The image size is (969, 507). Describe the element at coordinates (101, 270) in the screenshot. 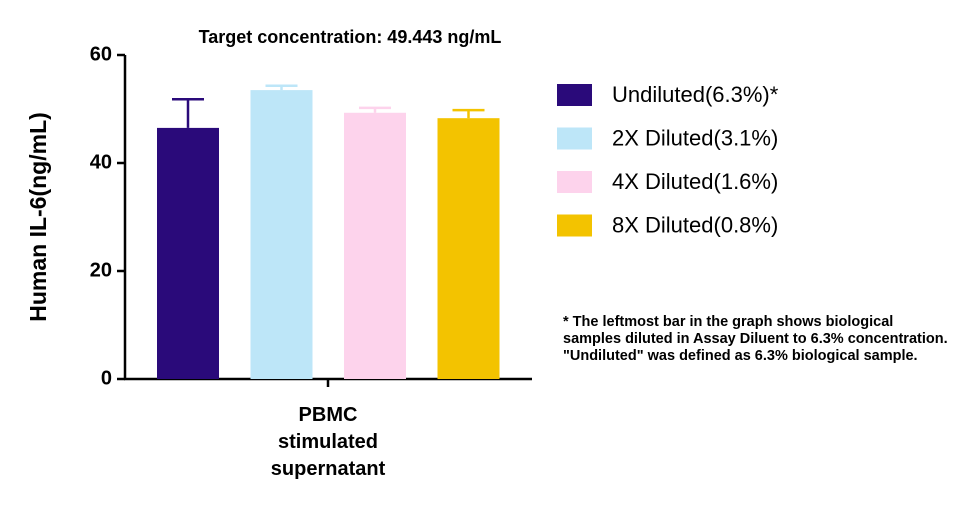

I see `y-tick-label: 20` at that location.